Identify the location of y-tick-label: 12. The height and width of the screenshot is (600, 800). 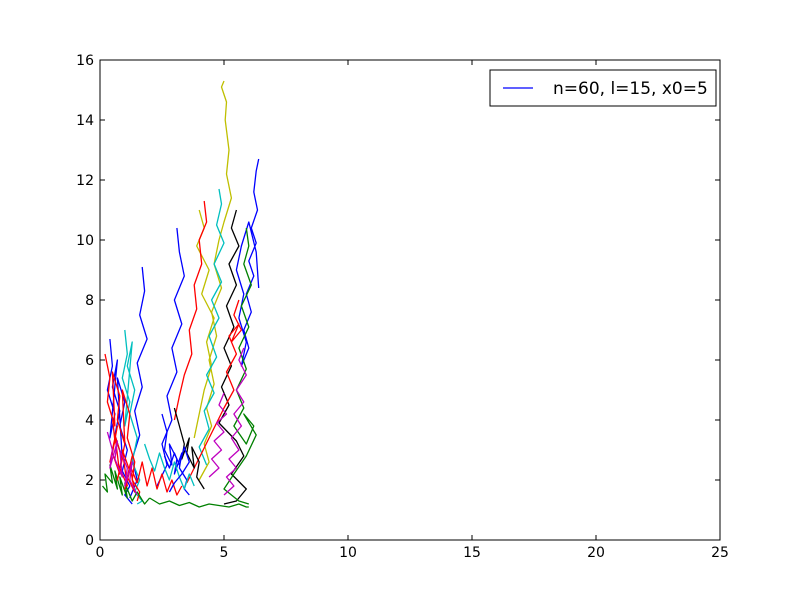
(85, 181).